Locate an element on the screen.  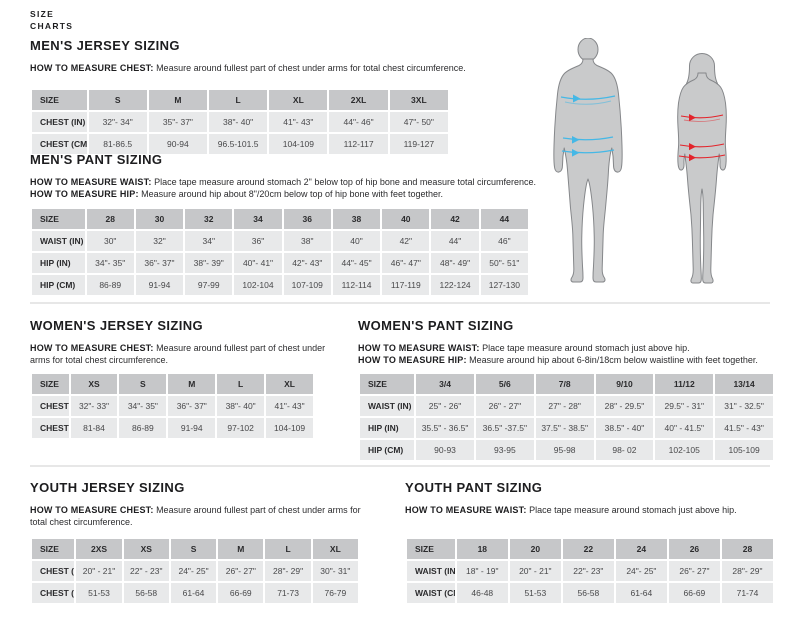
table-cell: 46" is located at coordinates (504, 241).